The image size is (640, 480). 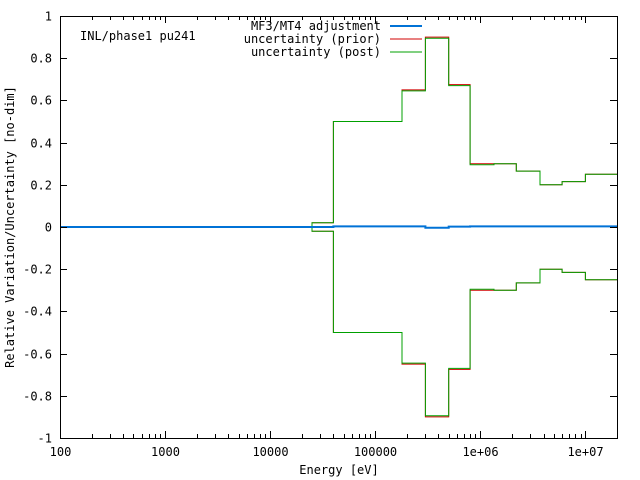 I want to click on x-tick-label: 100, so click(x=61, y=452).